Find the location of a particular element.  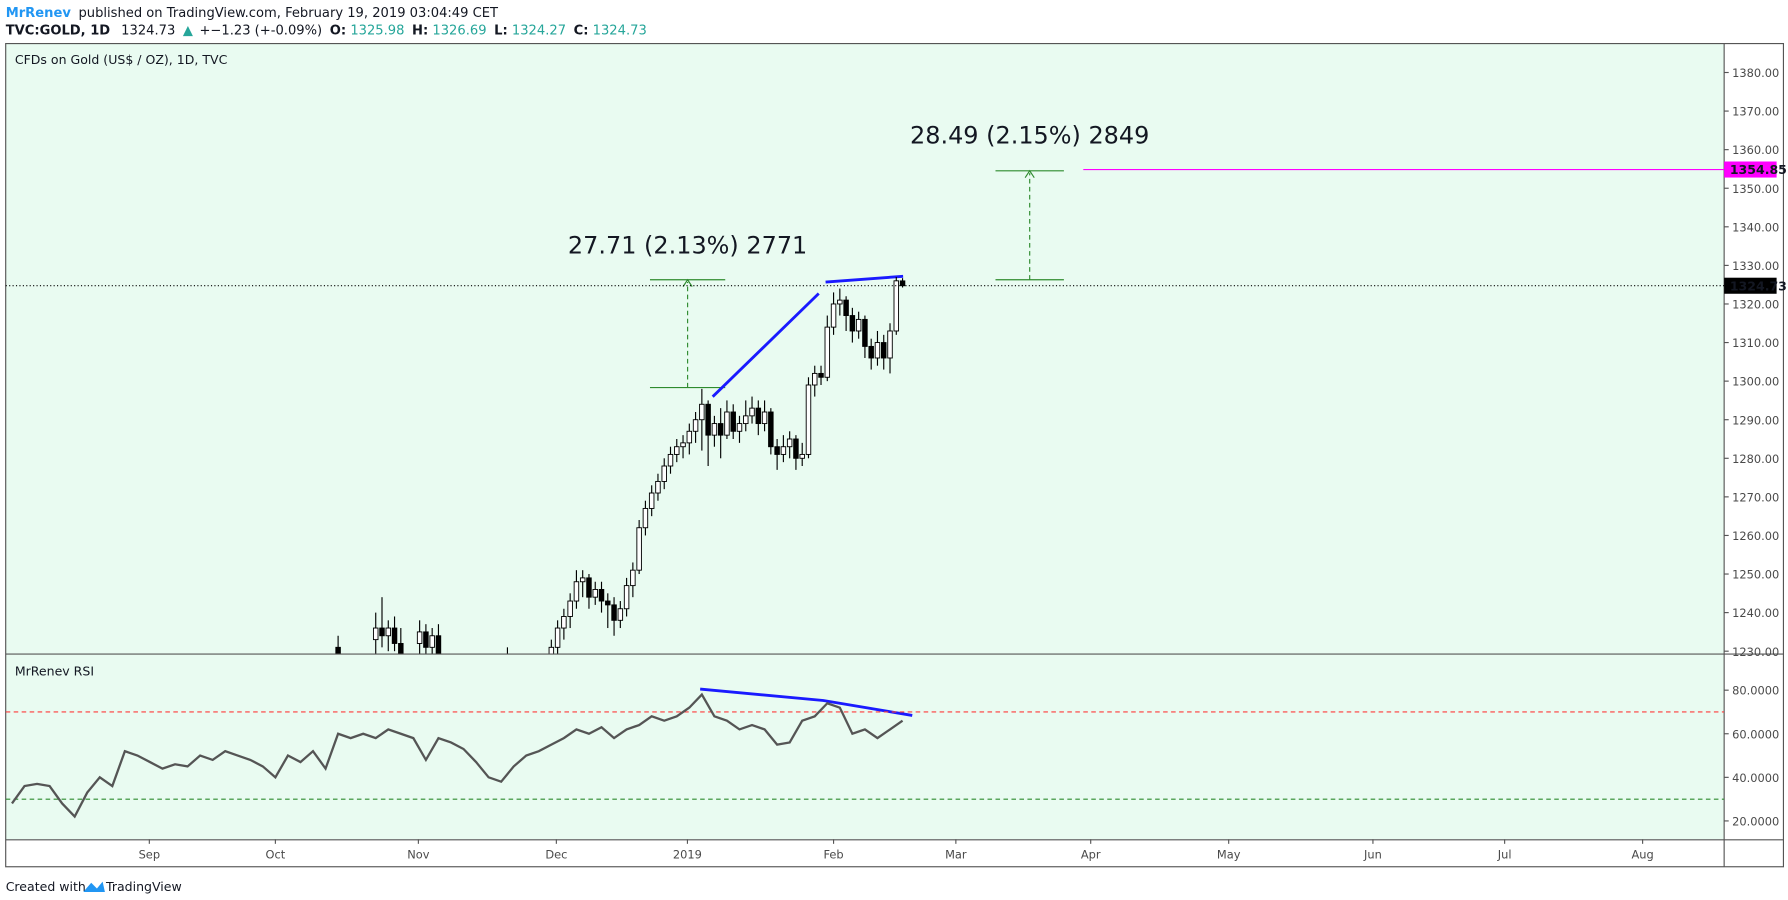

change: +−1.23 (+-0.09%) is located at coordinates (260, 30).